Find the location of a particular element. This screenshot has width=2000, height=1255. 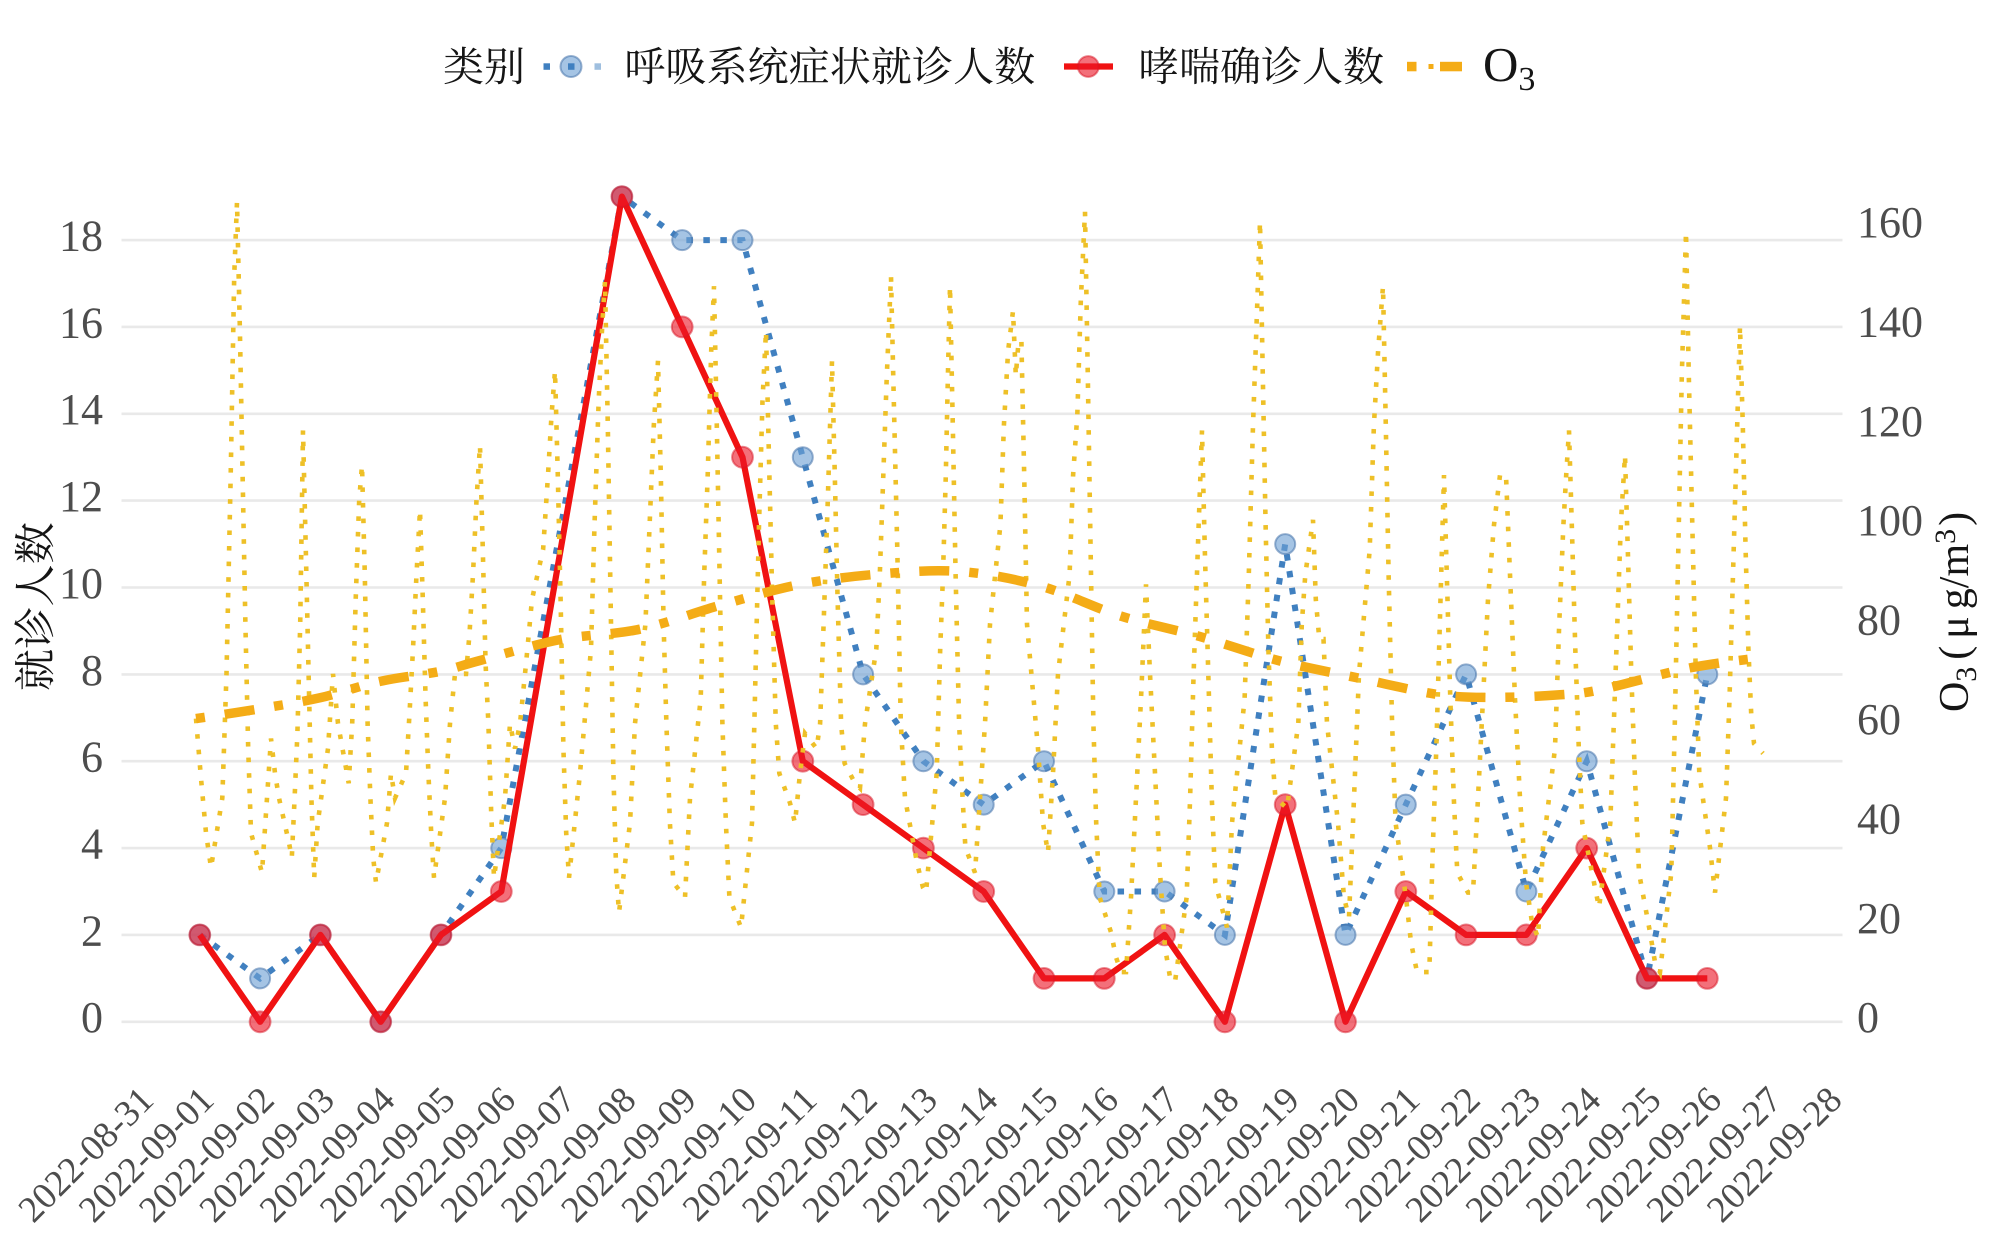

svg-text: 80 is located at coordinates (1879, 620).